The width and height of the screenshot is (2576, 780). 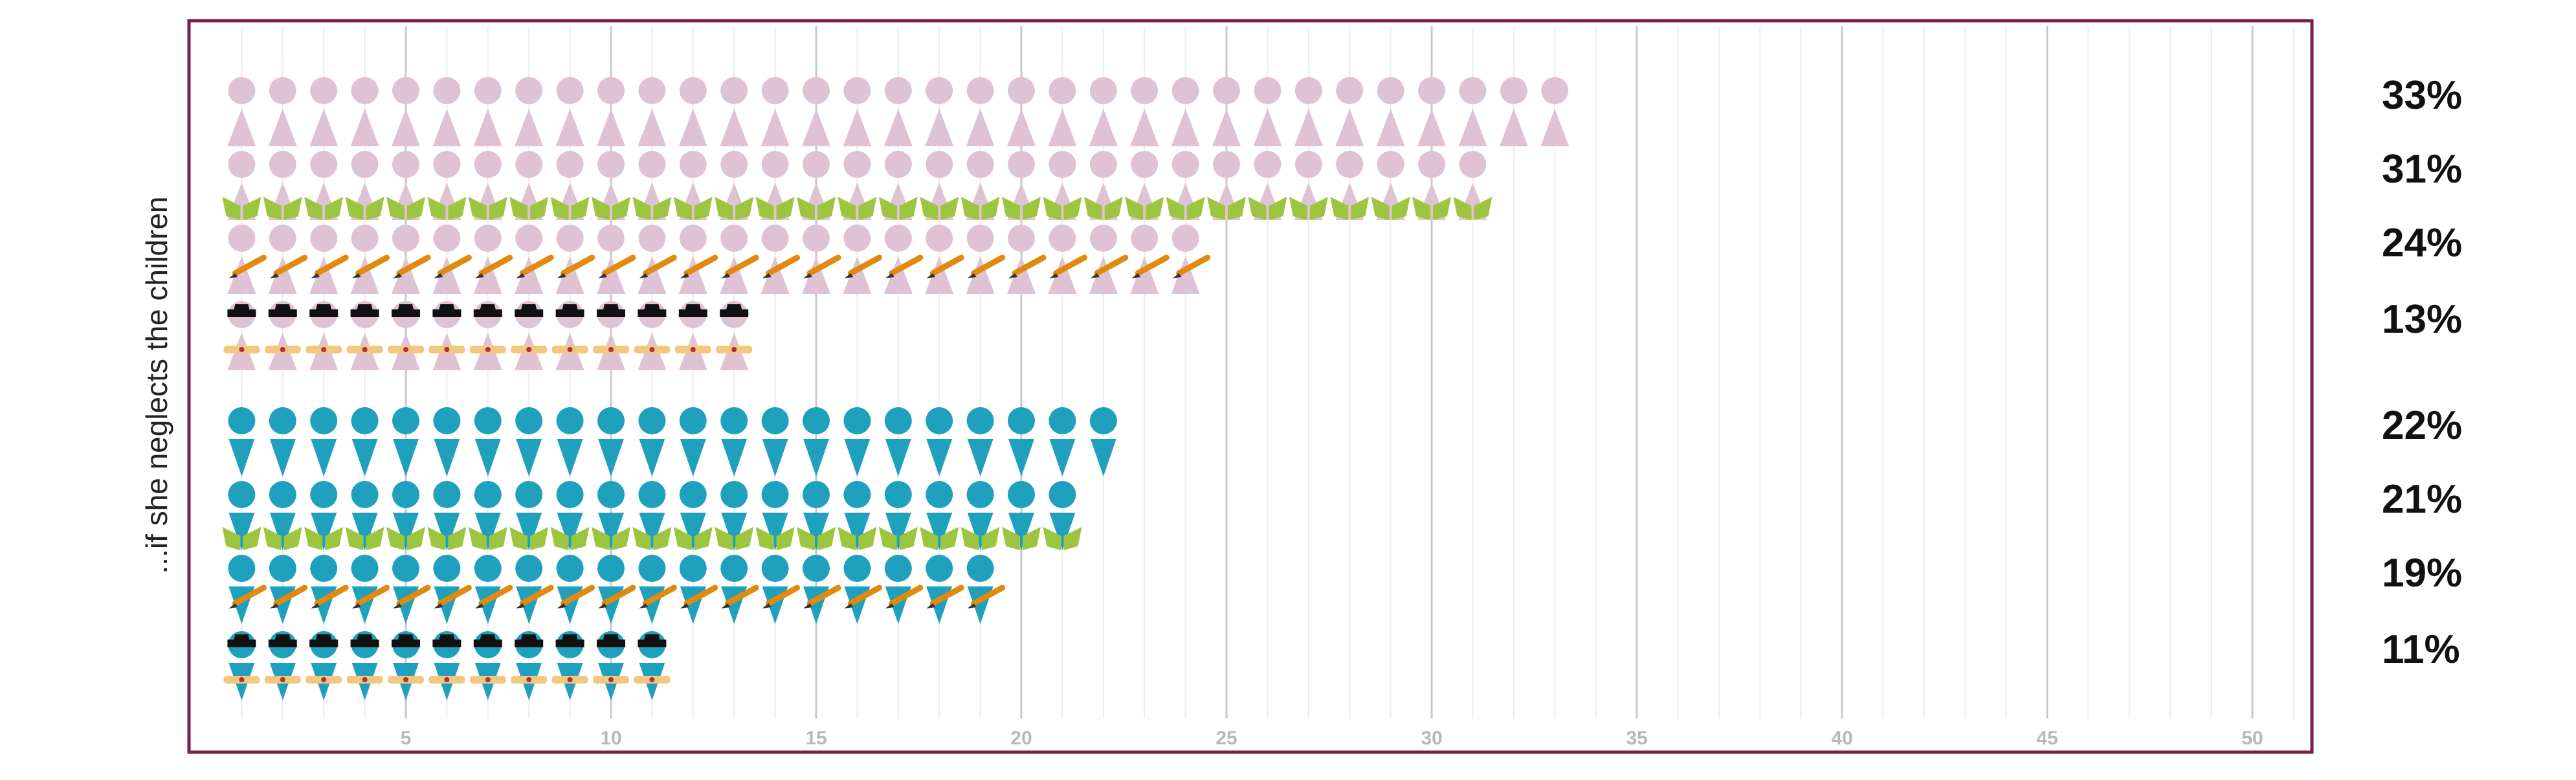 I want to click on pictogram-row-man-graduate, so click(x=447, y=665).